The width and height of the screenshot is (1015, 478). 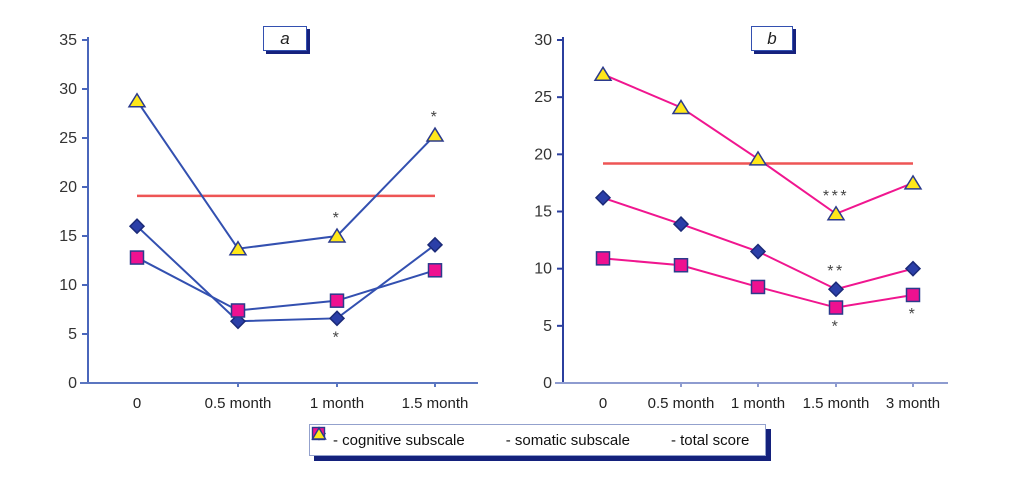 I want to click on y-tick-label: 35, so click(x=68, y=40).